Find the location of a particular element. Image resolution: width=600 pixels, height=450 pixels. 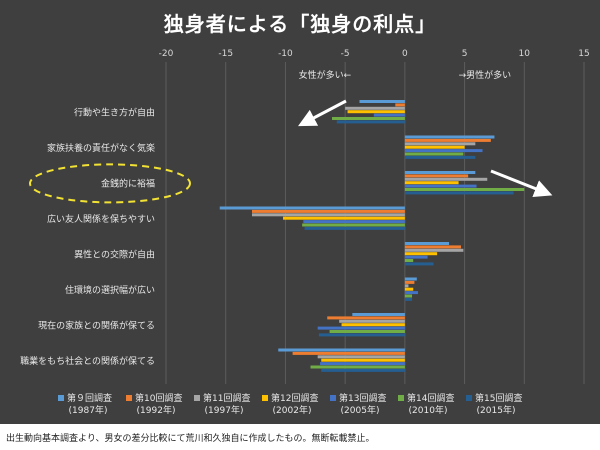

category-label: 職業をもち社会との関係が保てる is located at coordinates (87, 361).